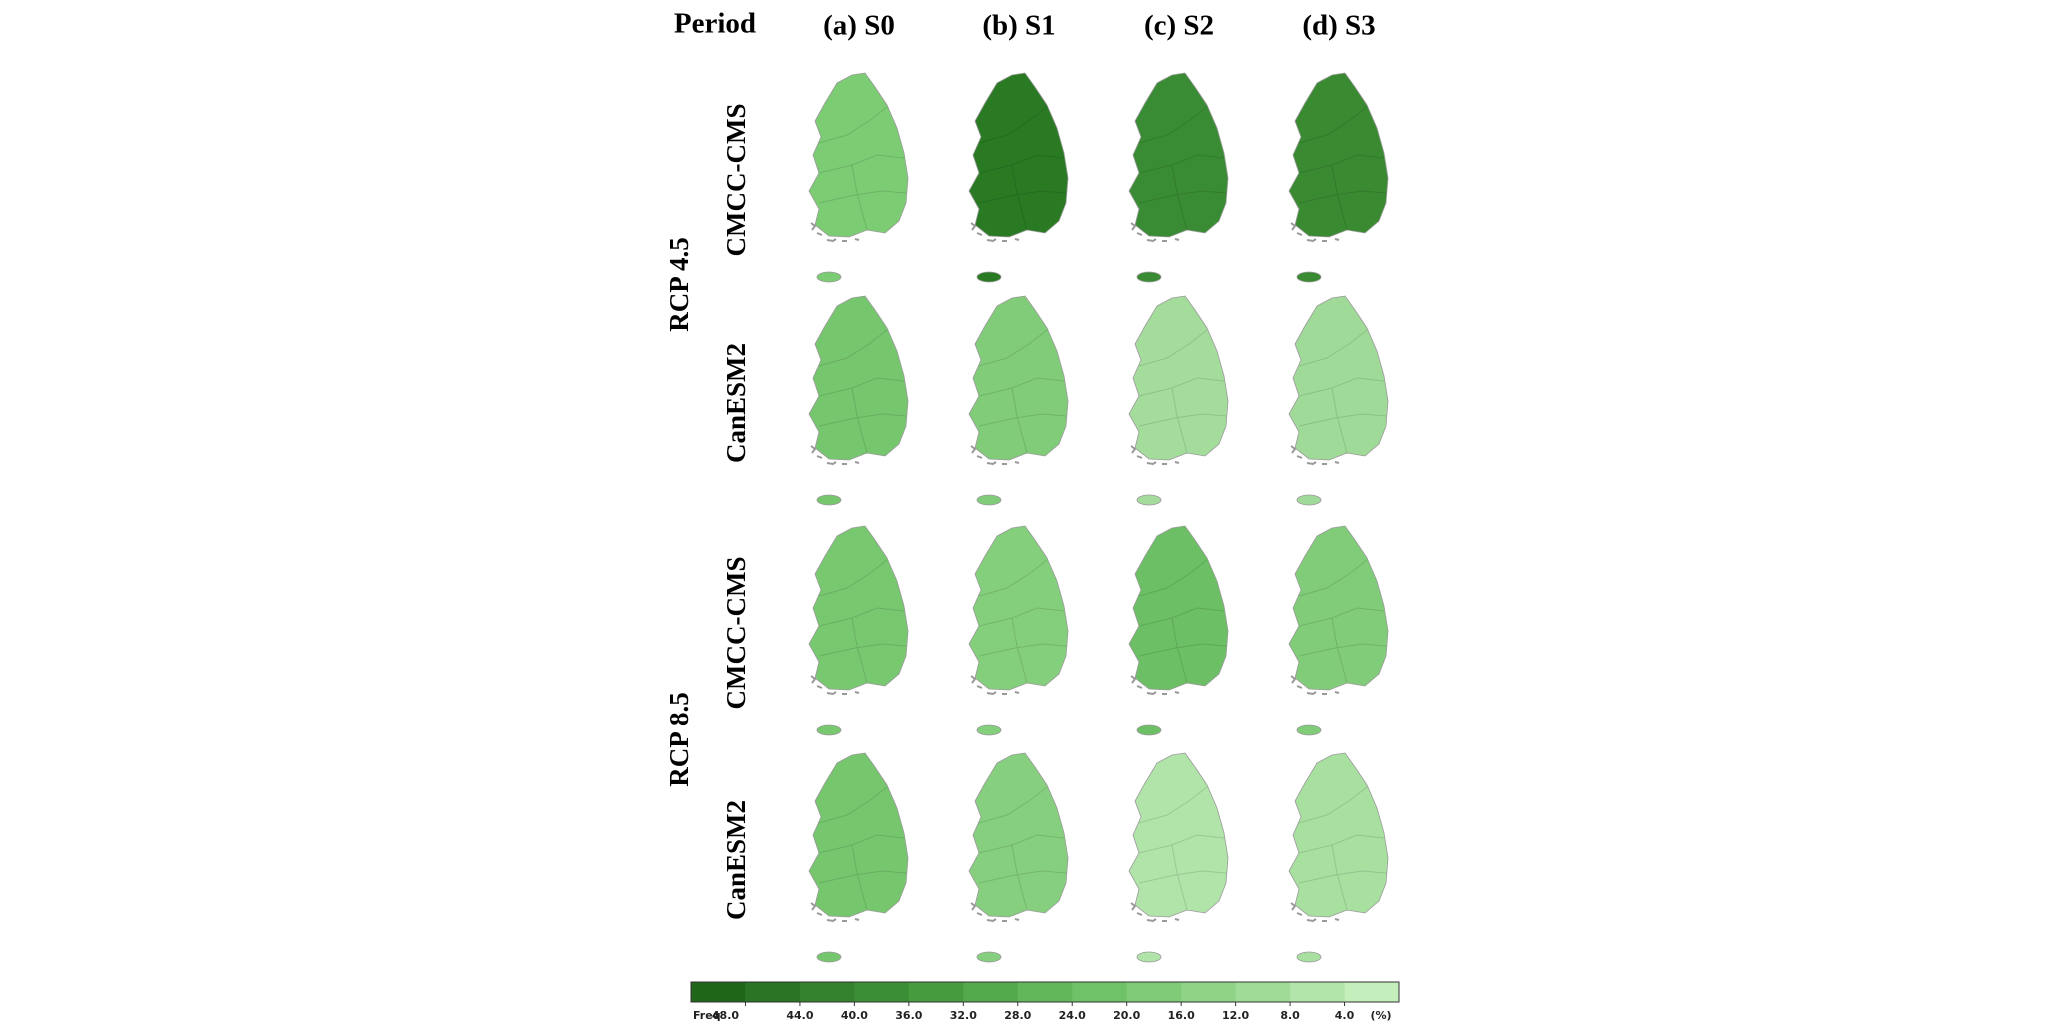 This screenshot has height=1033, width=2067. What do you see at coordinates (679, 739) in the screenshot?
I see `scenario-label: RCP 8.5` at bounding box center [679, 739].